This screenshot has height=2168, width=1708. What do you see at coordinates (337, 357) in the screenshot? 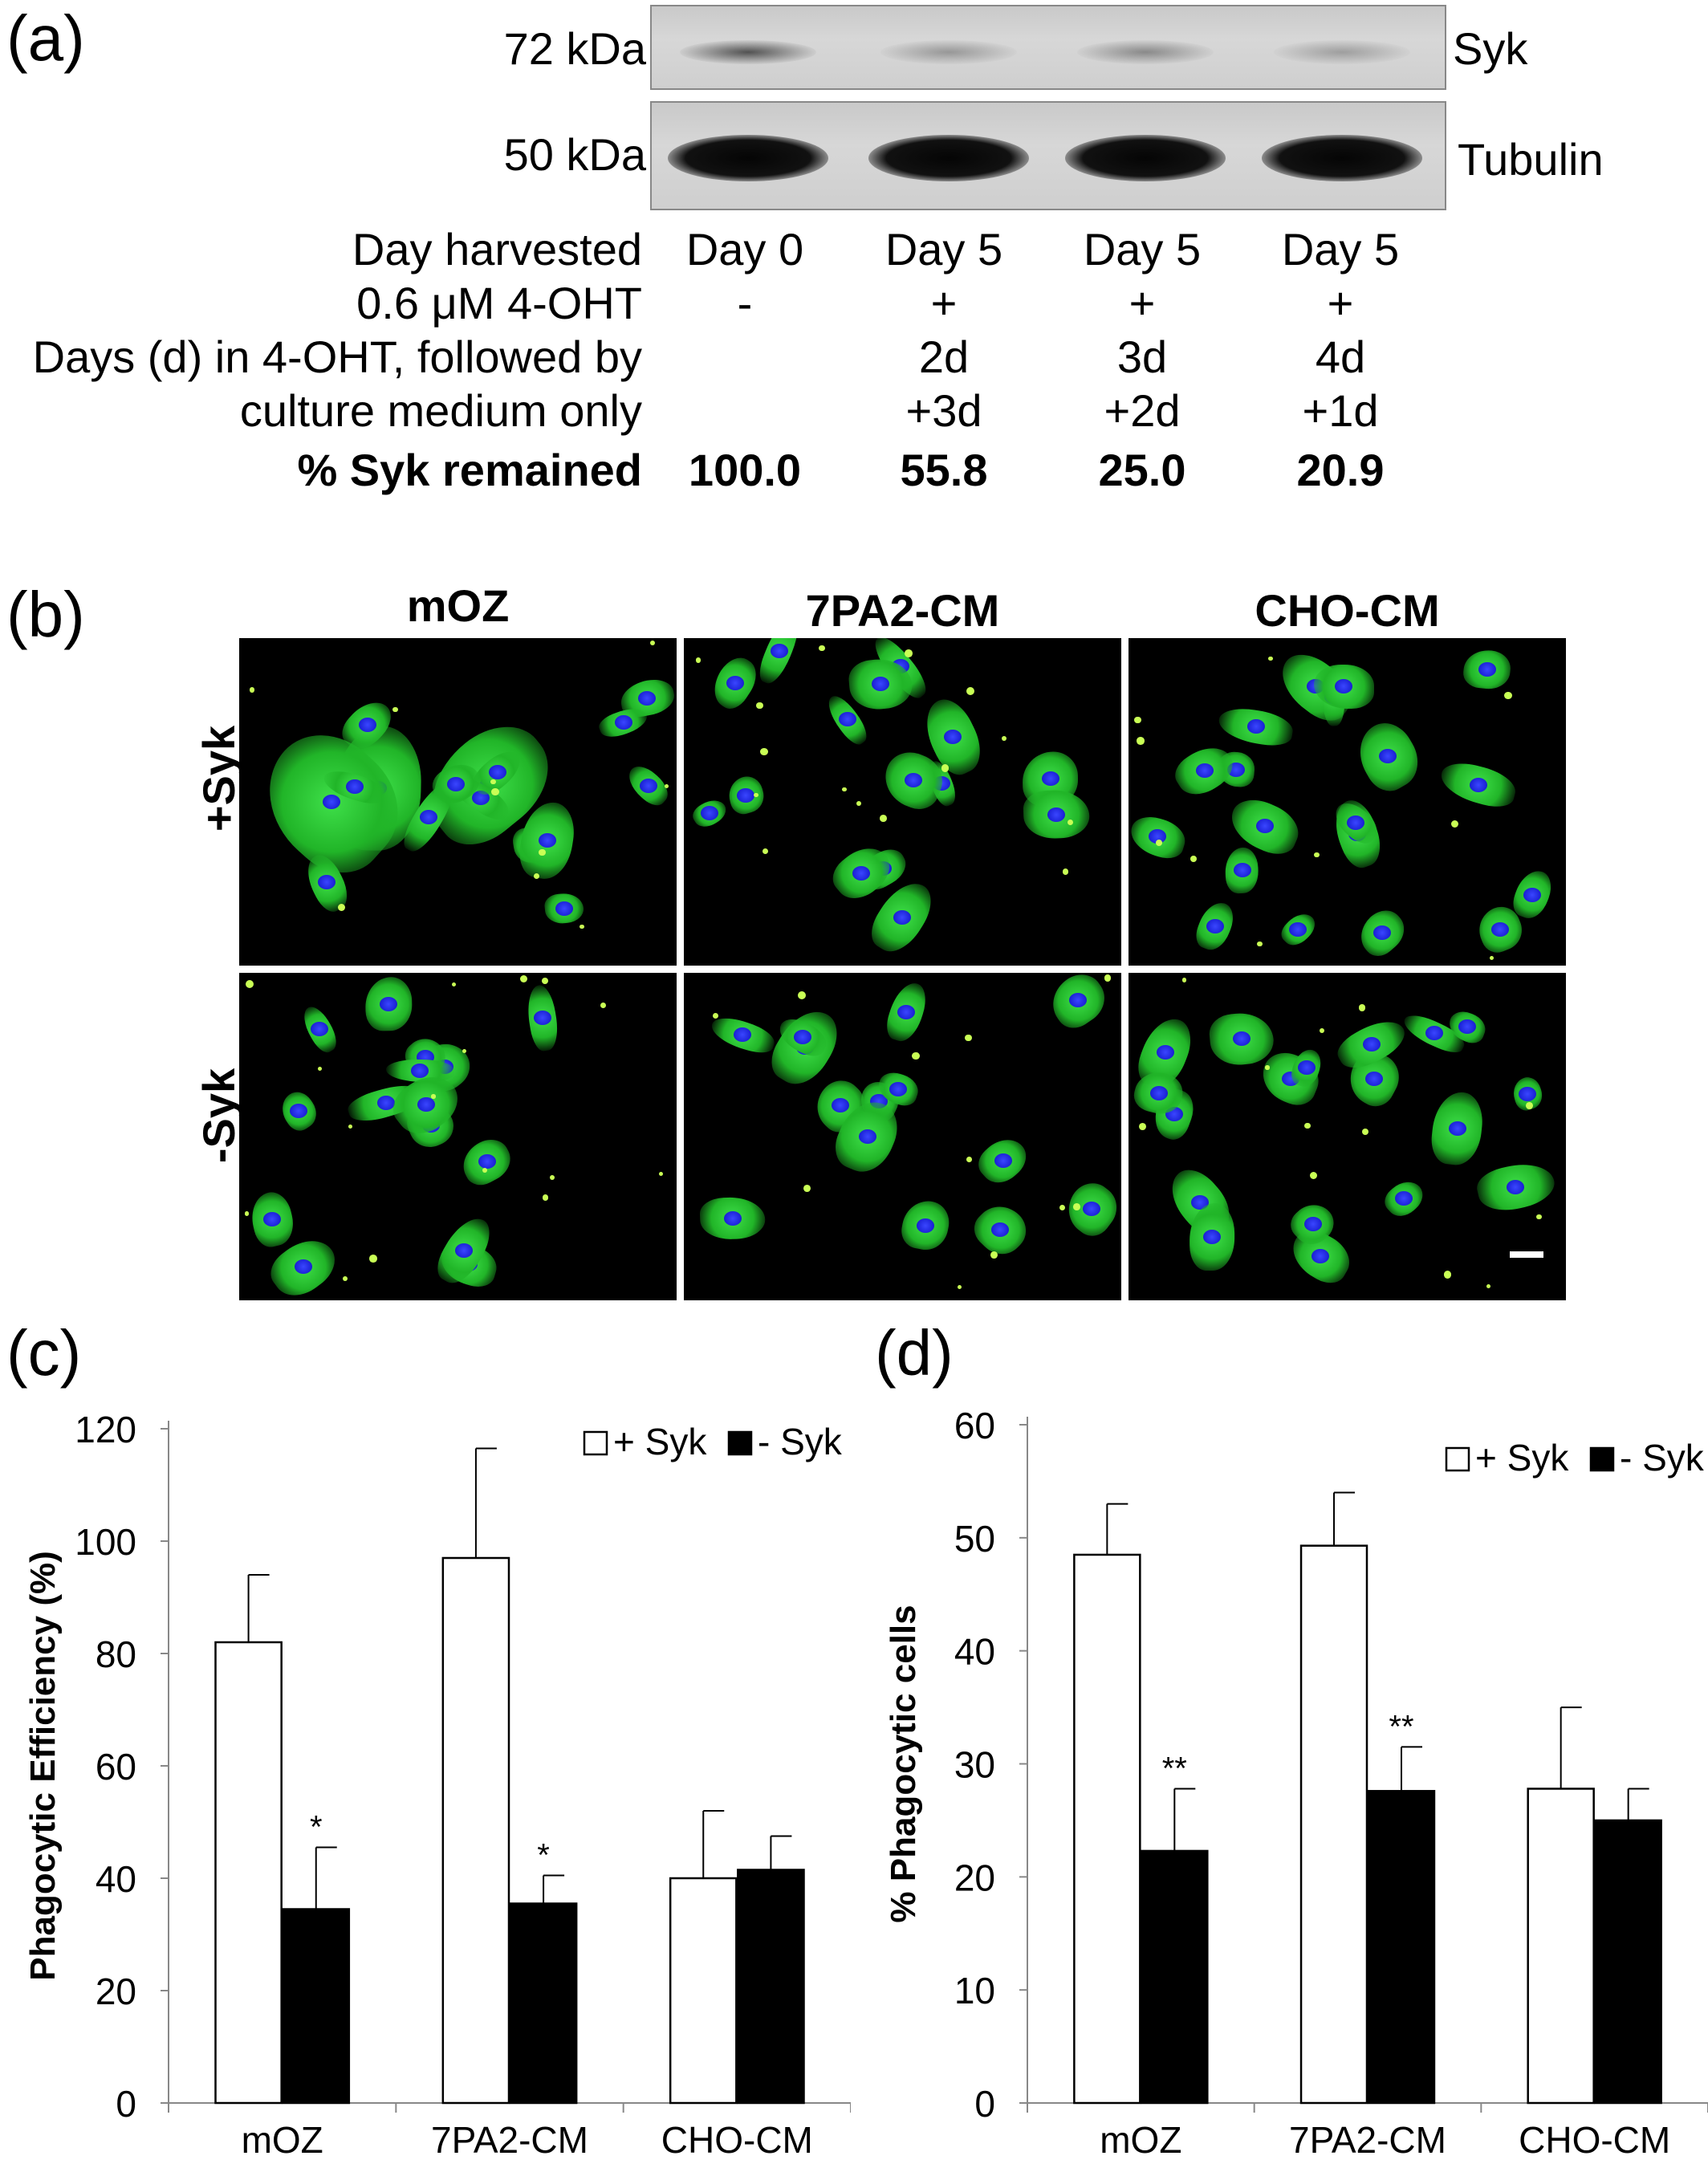
I see `table-row-label: Days (d) in 4-OHT, followed by` at bounding box center [337, 357].